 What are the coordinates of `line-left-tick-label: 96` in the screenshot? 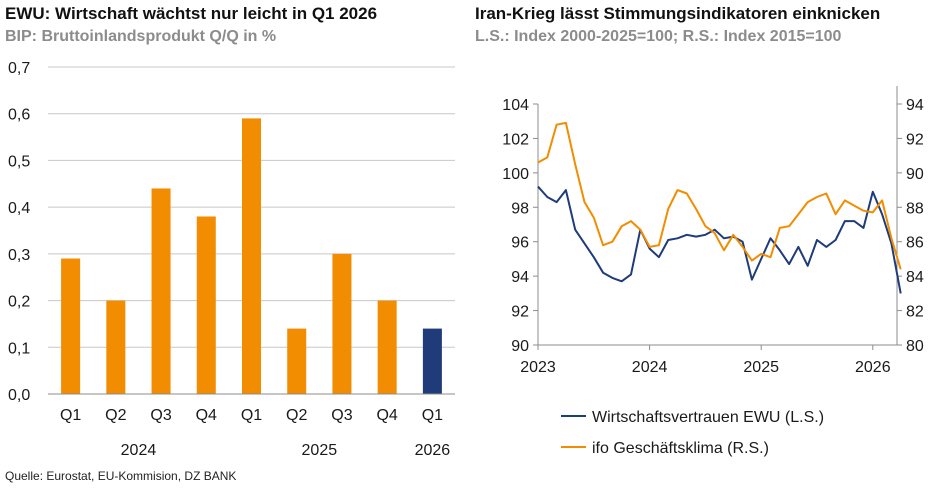 It's located at (520, 243).